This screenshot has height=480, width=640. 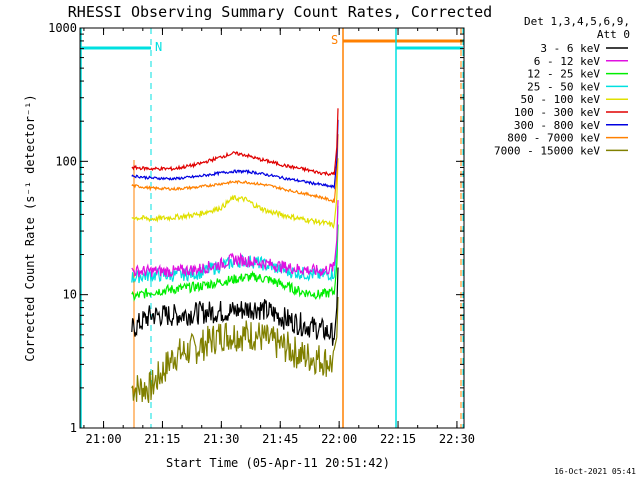 What do you see at coordinates (158, 47) in the screenshot?
I see `night-flag-label: N` at bounding box center [158, 47].